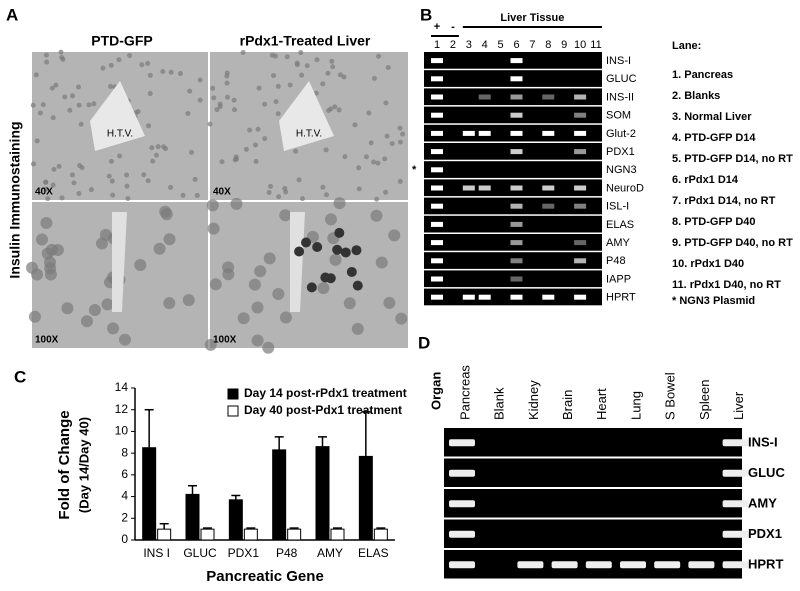 This screenshot has height=591, width=800. Describe the element at coordinates (233, 394) in the screenshot. I see `legend-swatch` at that location.